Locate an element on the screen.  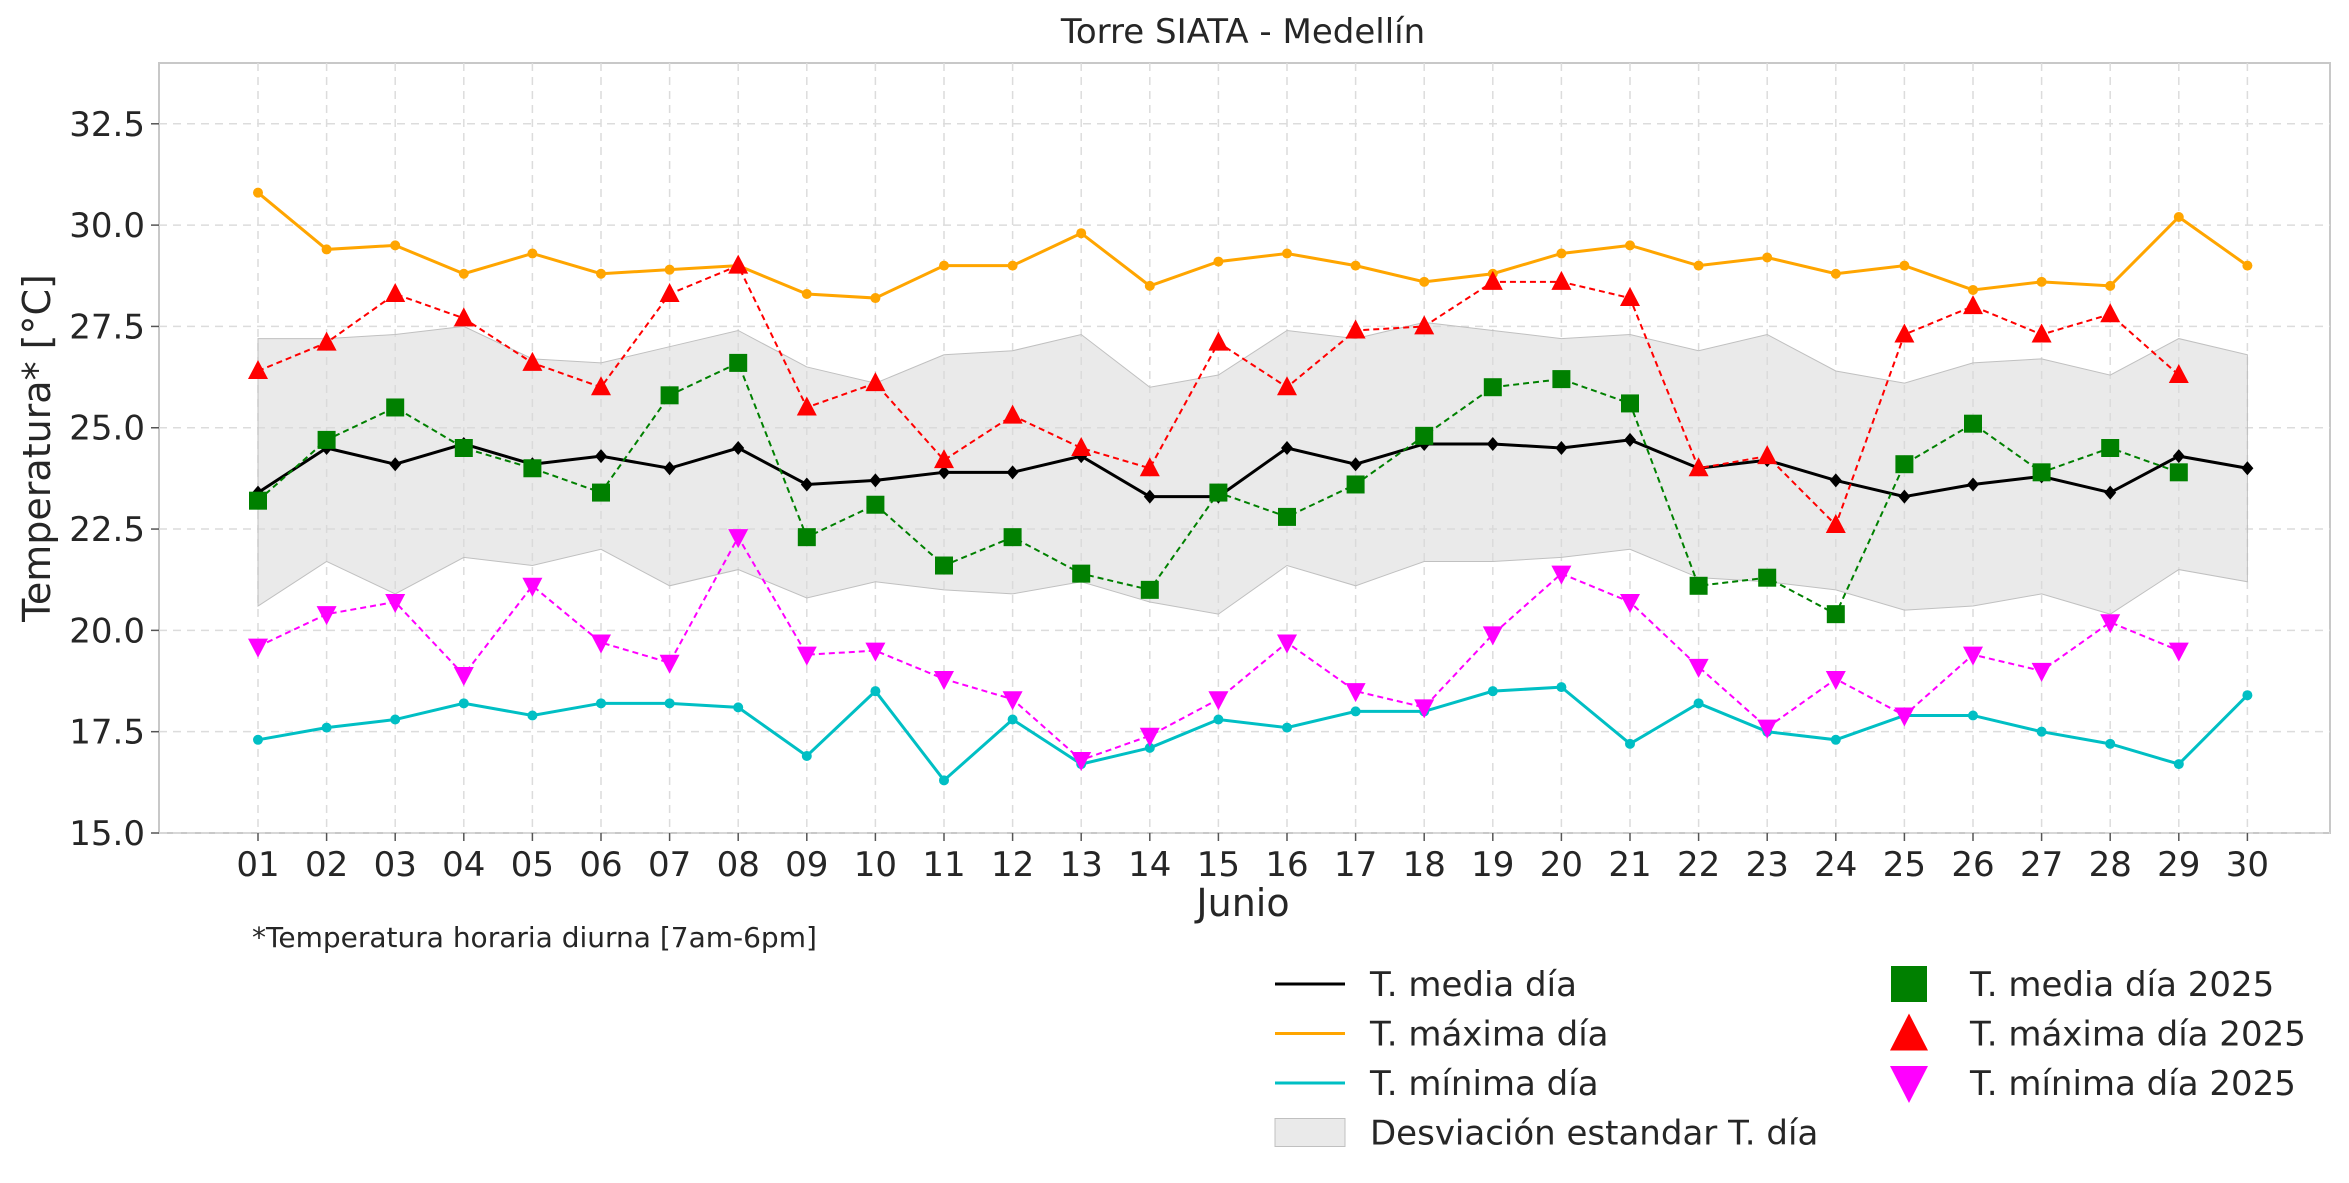
legend-item: T. máxima día is located at coordinates (1442, 1035).